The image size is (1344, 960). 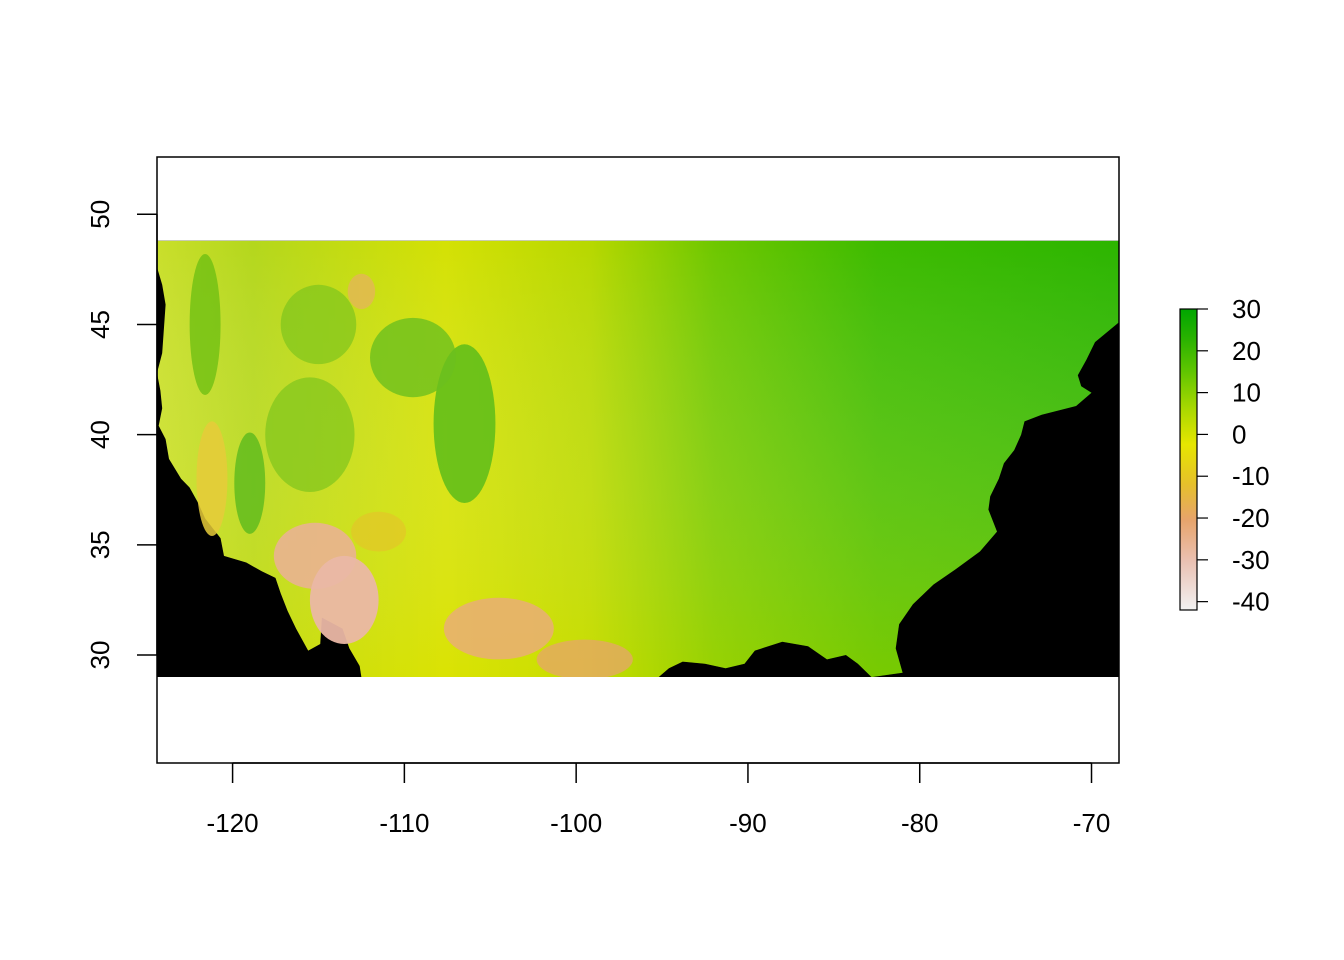 I want to click on x-tick-label: -120, so click(x=233, y=823).